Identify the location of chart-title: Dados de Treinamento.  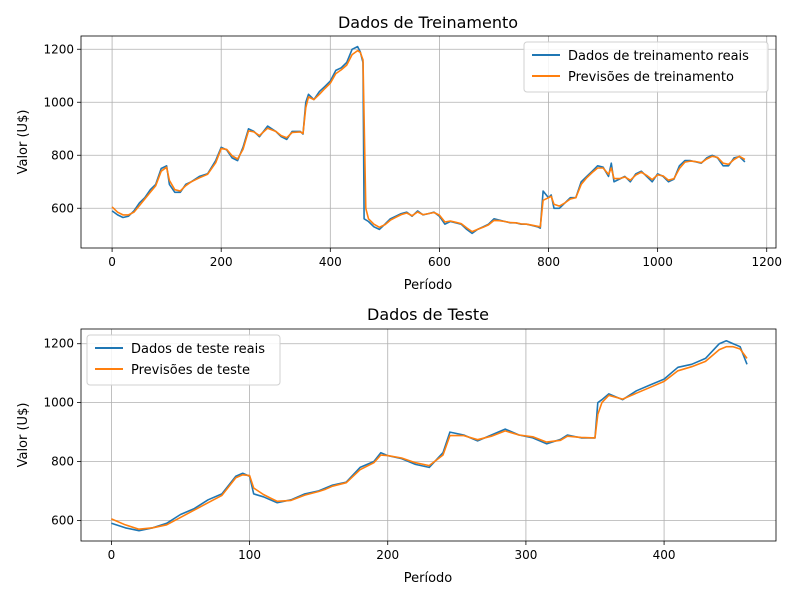
(428, 22).